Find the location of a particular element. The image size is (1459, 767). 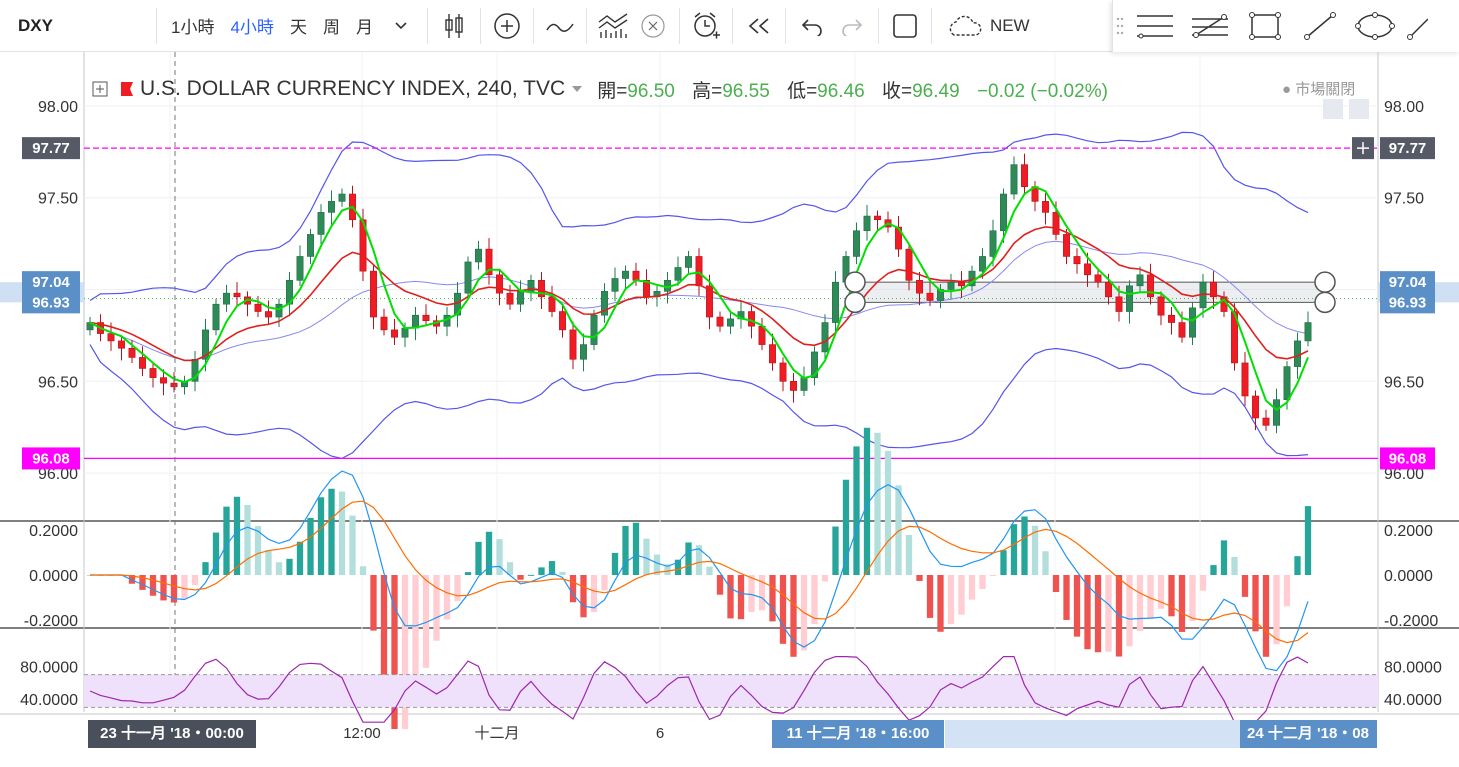

fullscreen-icon is located at coordinates (905, 26).